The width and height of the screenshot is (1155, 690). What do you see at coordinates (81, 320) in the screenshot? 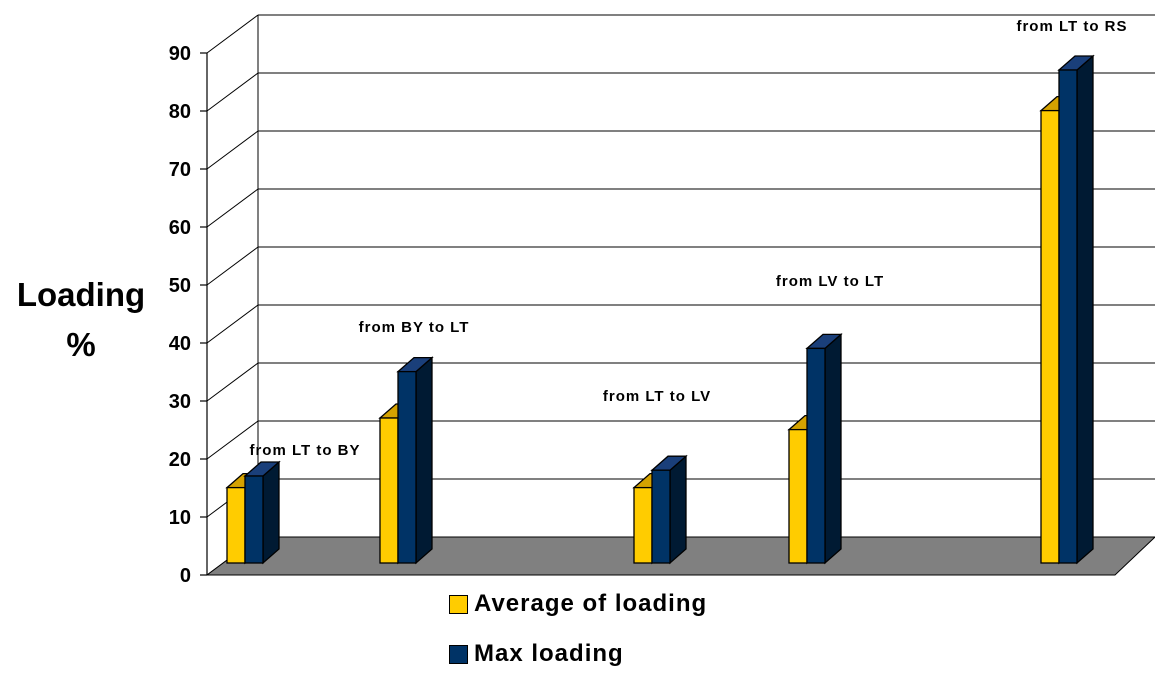
I see `y-axis-title: Loading %` at bounding box center [81, 320].